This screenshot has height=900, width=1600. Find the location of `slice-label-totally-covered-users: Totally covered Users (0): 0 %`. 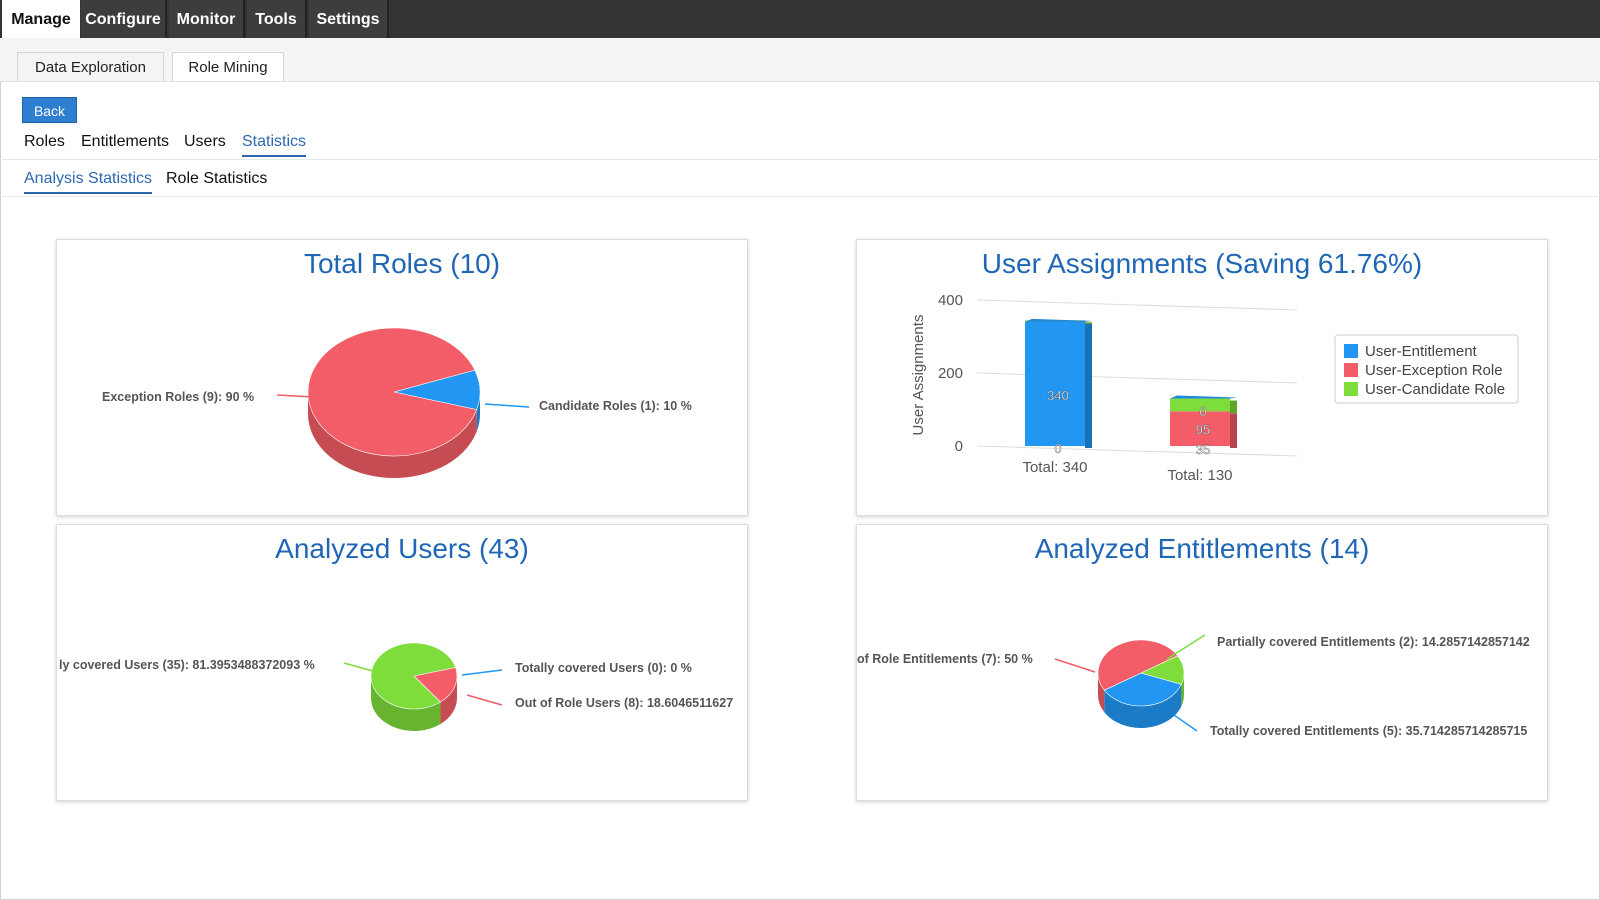

slice-label-totally-covered-users: Totally covered Users (0): 0 % is located at coordinates (603, 668).